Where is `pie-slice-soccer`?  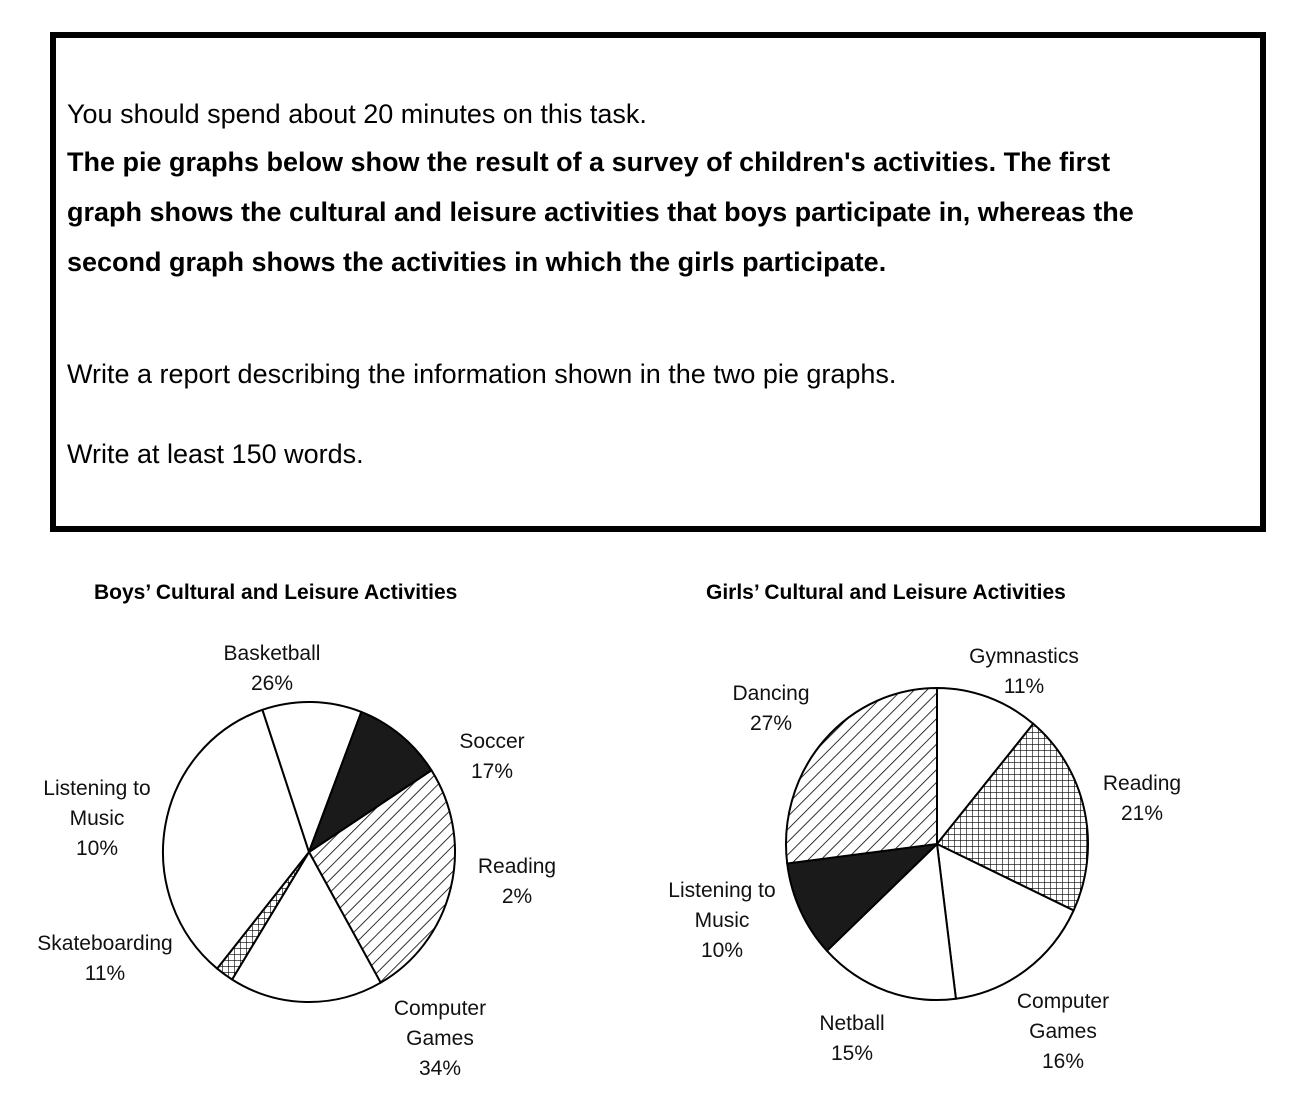
pie-slice-soccer is located at coordinates (306, 927).